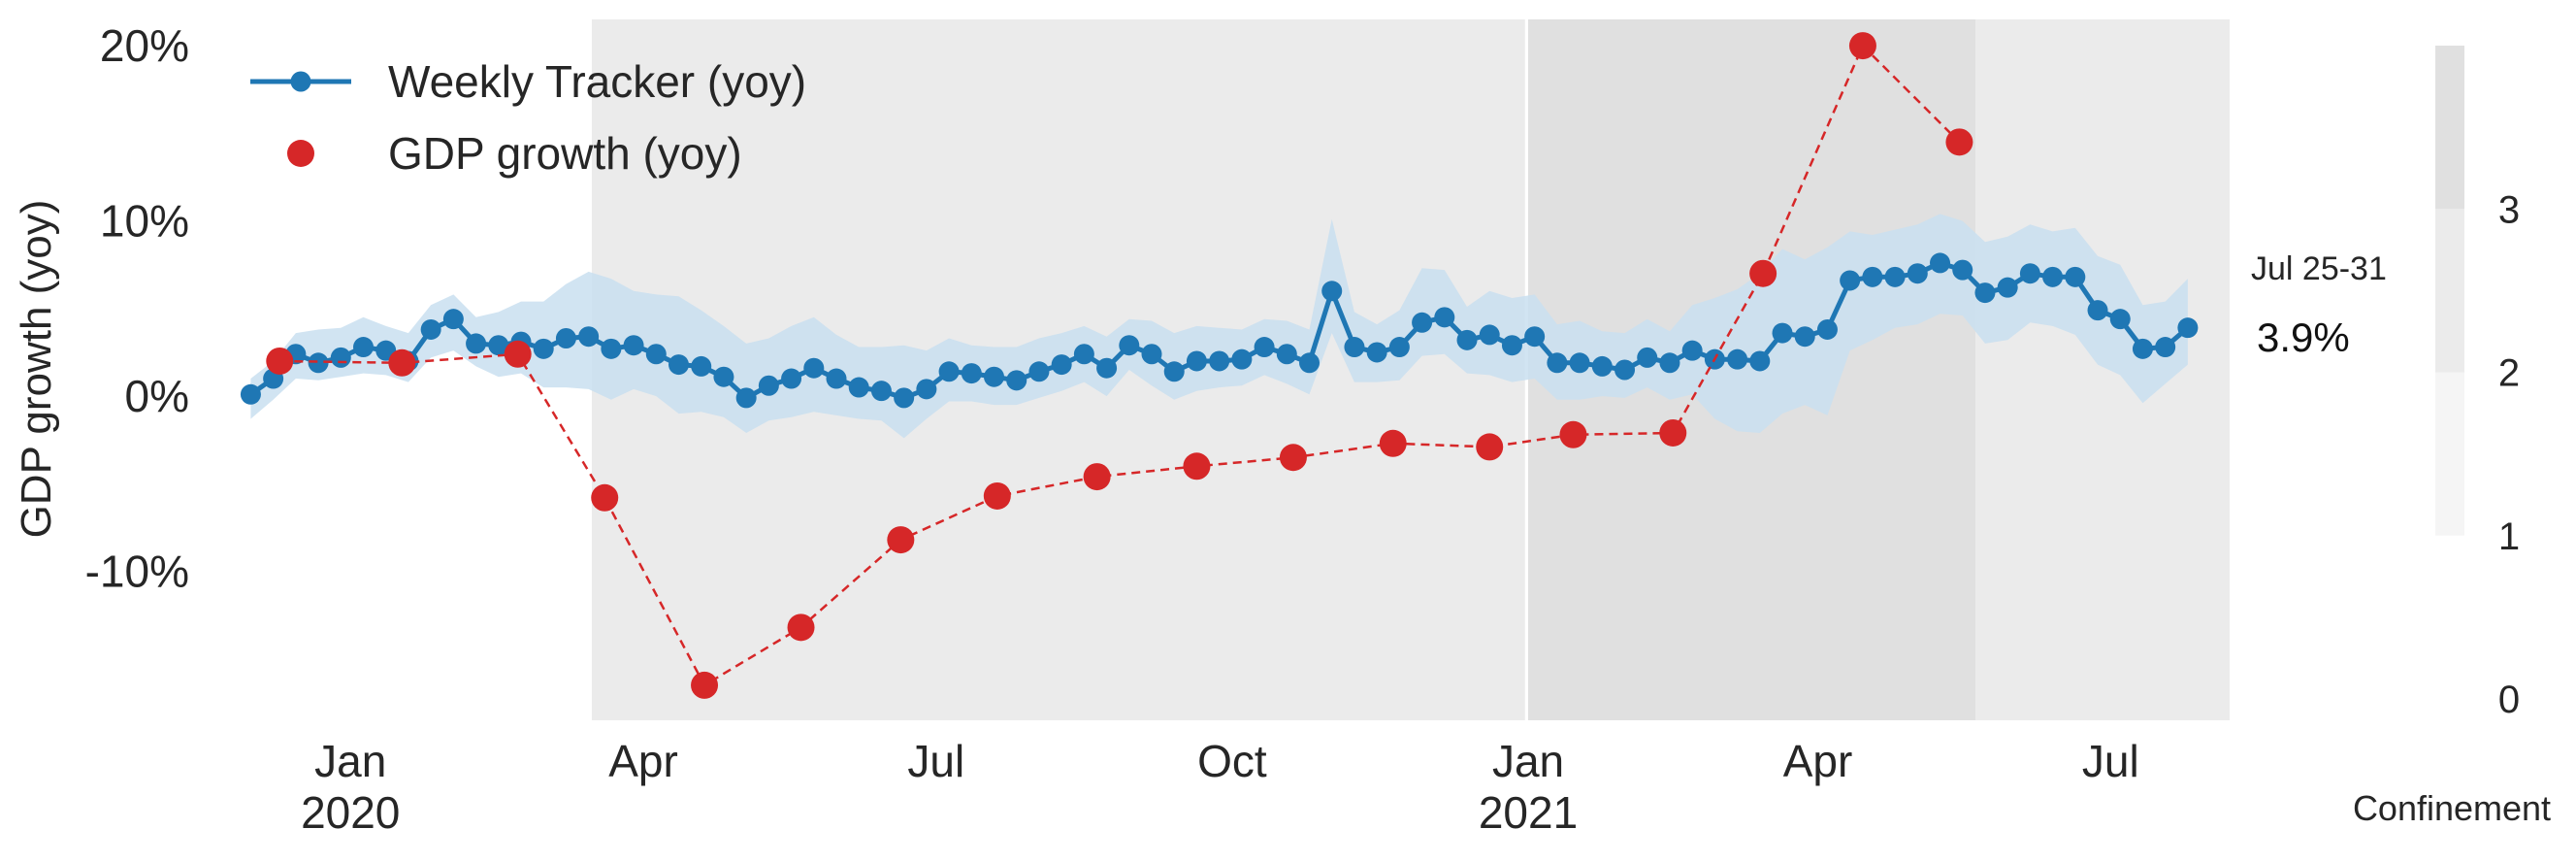  Describe the element at coordinates (2509, 373) in the screenshot. I see `colorbar-tick-label: 2` at that location.